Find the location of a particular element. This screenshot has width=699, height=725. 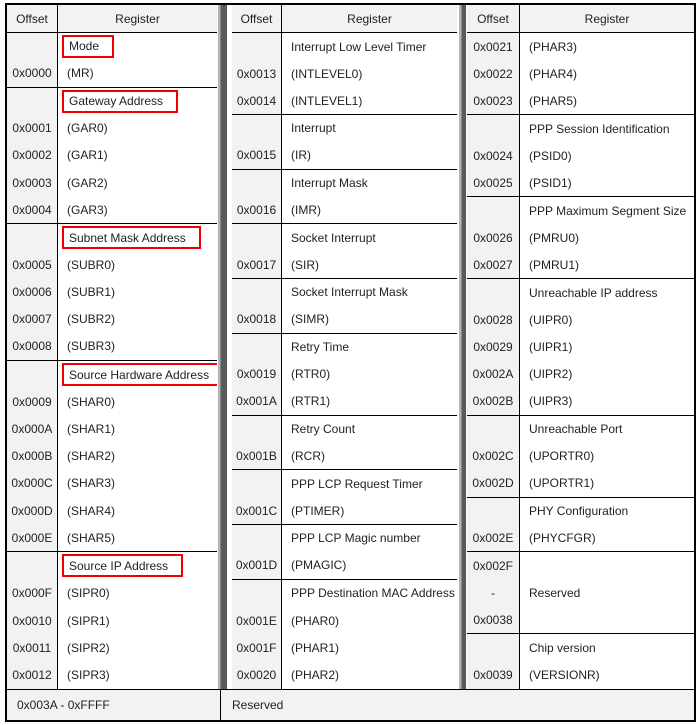

register-group-label: Unreachable IP address is located at coordinates (593, 292).